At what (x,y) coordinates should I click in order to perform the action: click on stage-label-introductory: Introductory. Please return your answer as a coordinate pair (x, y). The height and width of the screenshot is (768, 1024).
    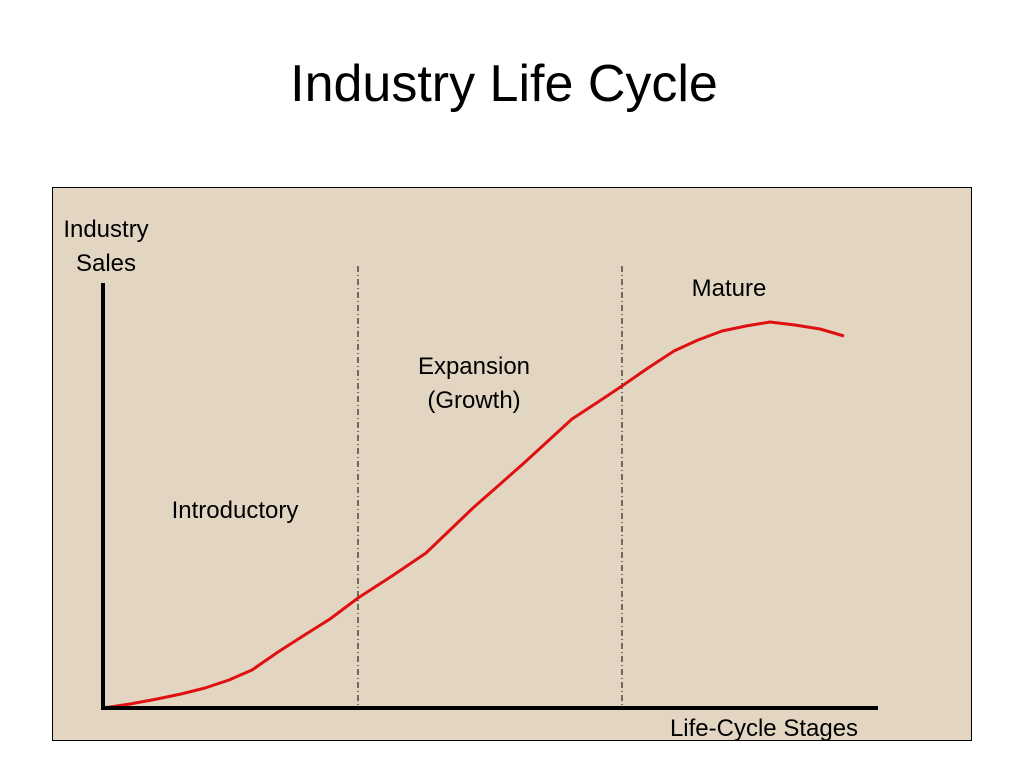
    Looking at the image, I should click on (235, 510).